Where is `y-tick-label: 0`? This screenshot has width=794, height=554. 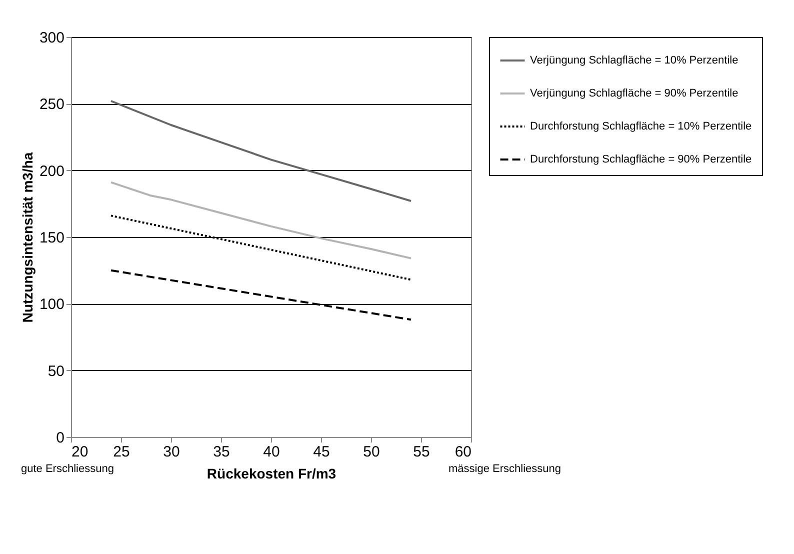 y-tick-label: 0 is located at coordinates (60, 438).